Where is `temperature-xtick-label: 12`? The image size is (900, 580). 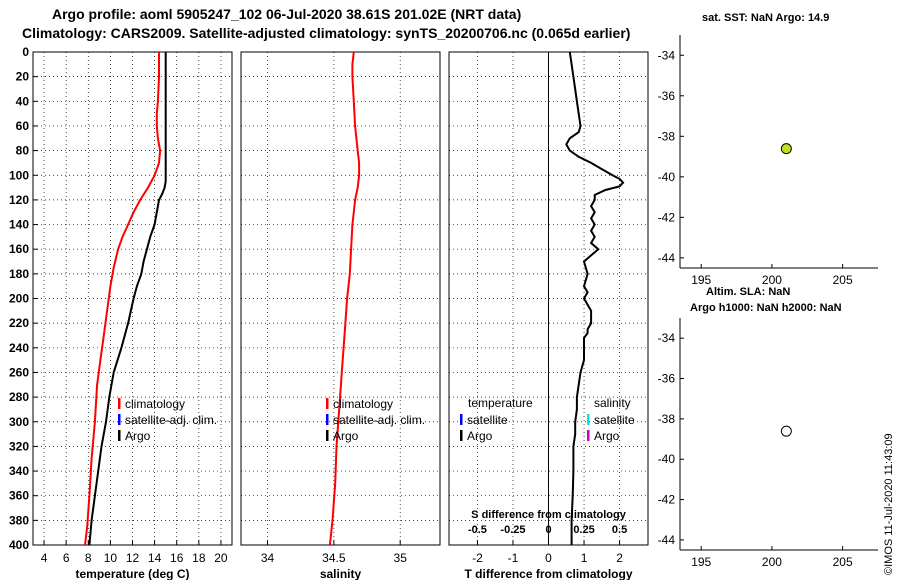
temperature-xtick-label: 12 is located at coordinates (133, 558).